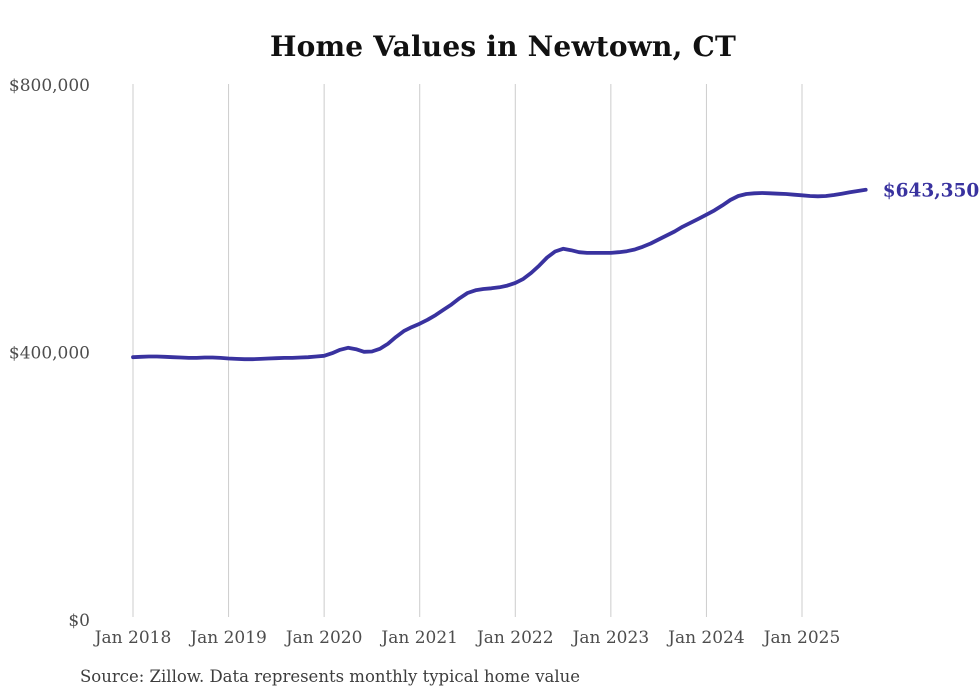 The image size is (980, 699). Describe the element at coordinates (610, 638) in the screenshot. I see `x-tick-label: Jan 2023` at that location.